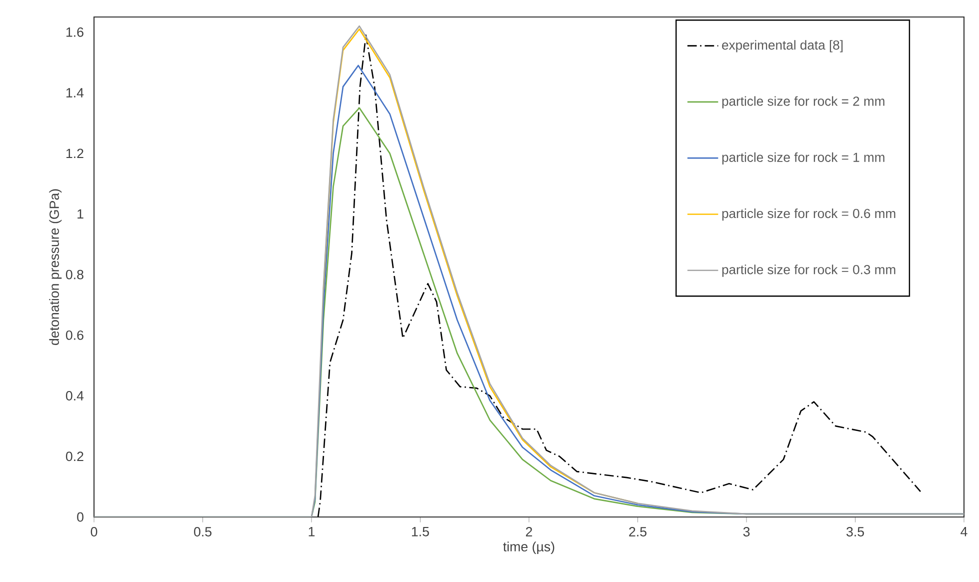 This screenshot has width=979, height=582. Describe the element at coordinates (637, 531) in the screenshot. I see `x-tick-label: 2.5` at that location.